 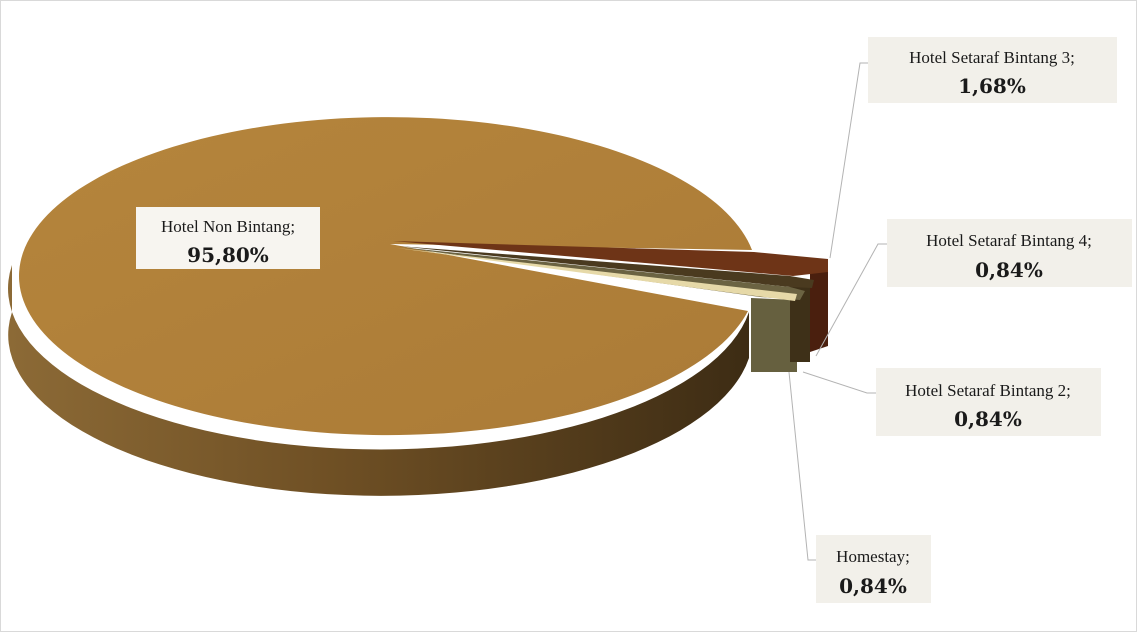 I want to click on slice-label-value: 95,80%, so click(x=228, y=255).